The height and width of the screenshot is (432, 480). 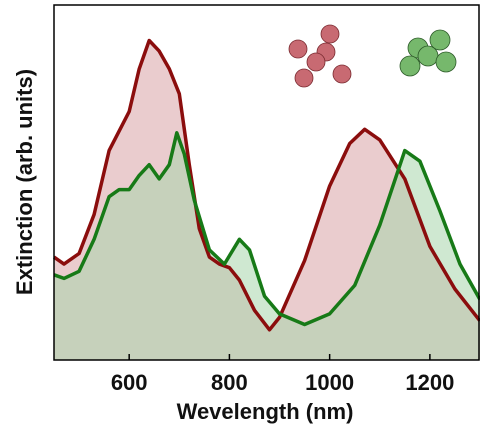 What do you see at coordinates (265, 411) in the screenshot?
I see `x-axis-label: Wevelength (nm)` at bounding box center [265, 411].